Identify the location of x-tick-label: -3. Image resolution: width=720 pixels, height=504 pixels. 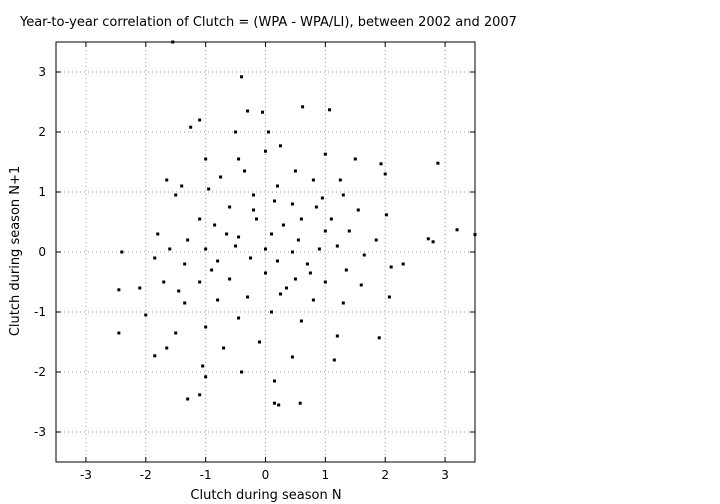
(86, 475).